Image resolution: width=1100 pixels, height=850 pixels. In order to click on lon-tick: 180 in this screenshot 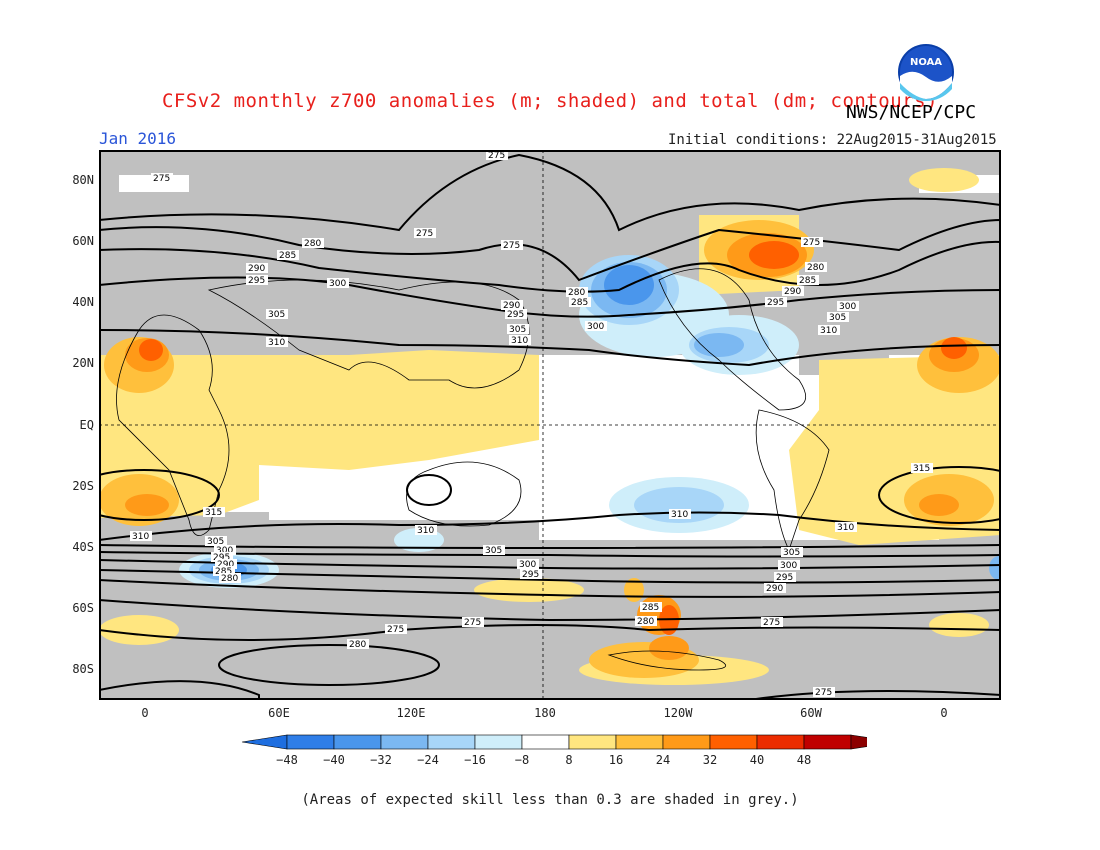, I will do `click(545, 713)`.